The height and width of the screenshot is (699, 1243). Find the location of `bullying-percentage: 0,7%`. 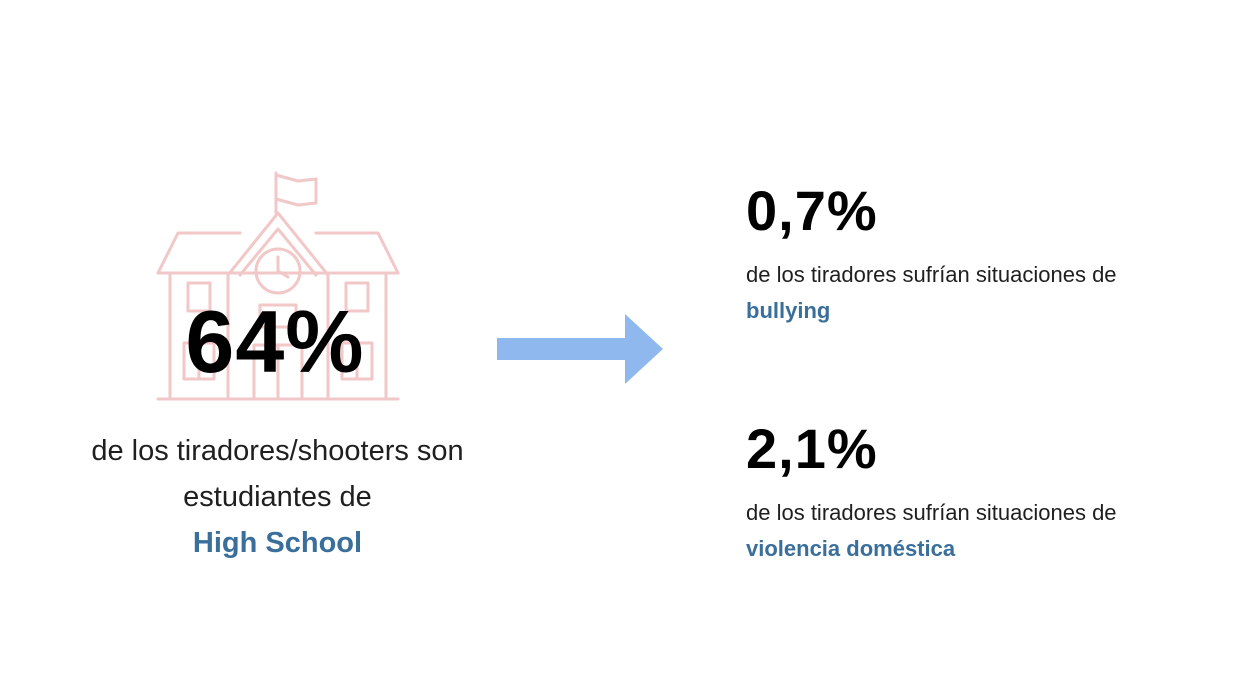

bullying-percentage: 0,7% is located at coordinates (812, 210).